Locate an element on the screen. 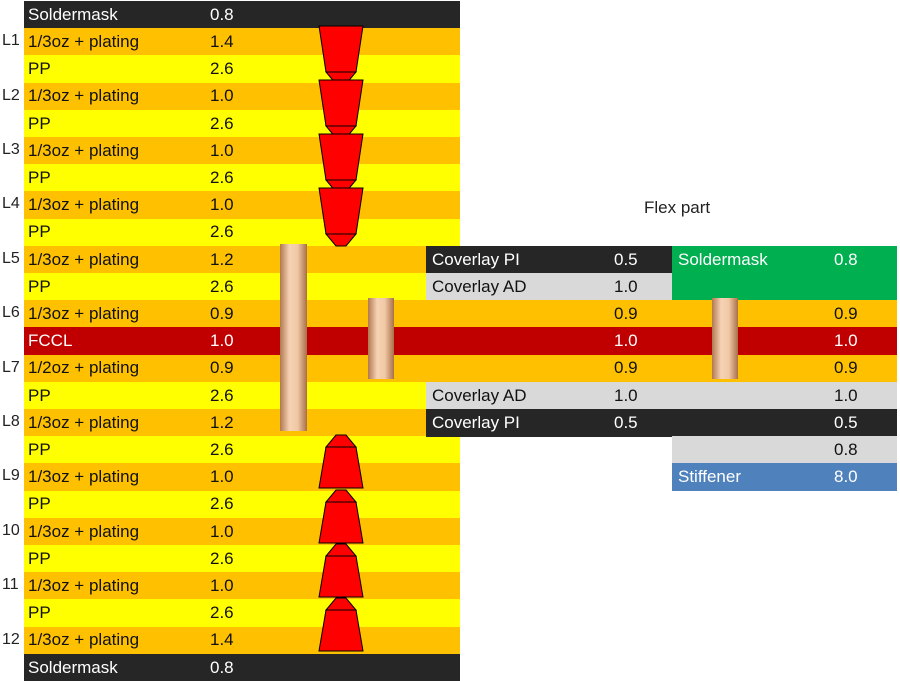 This screenshot has height=681, width=900. flex-layer-name: Soldermask is located at coordinates (723, 259).